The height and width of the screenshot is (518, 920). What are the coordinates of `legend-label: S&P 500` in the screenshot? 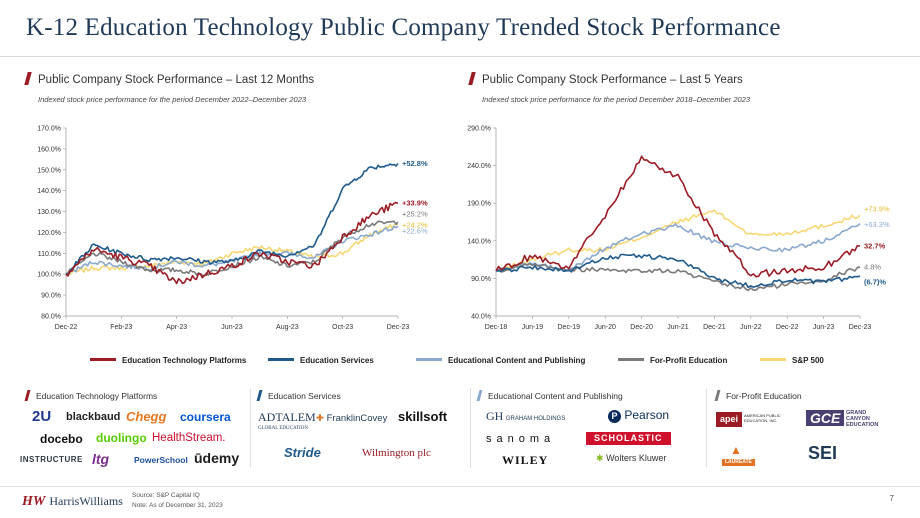 It's located at (808, 360).